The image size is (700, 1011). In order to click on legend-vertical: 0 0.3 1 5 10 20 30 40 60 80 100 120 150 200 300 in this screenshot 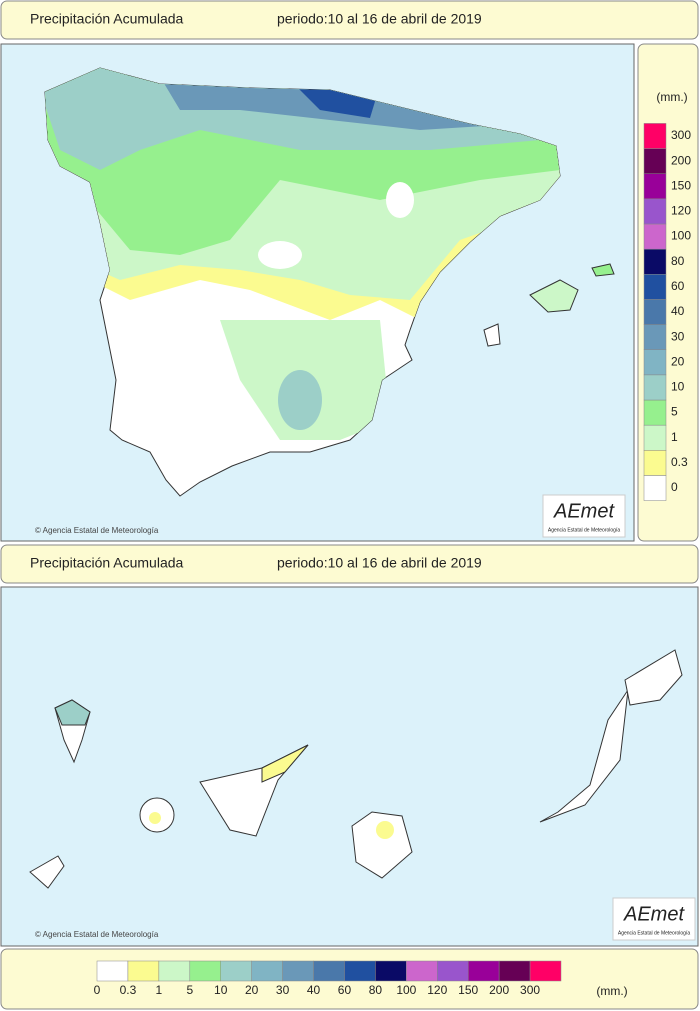, I will do `click(667, 312)`.